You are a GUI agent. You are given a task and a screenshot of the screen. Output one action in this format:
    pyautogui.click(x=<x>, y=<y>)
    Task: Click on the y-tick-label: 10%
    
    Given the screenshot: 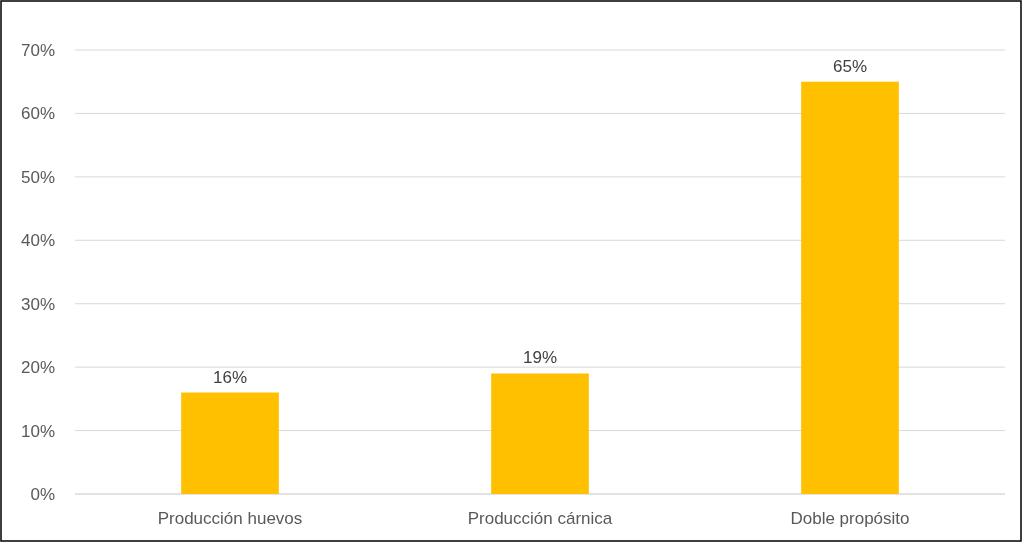 What is the action you would take?
    pyautogui.click(x=37, y=431)
    